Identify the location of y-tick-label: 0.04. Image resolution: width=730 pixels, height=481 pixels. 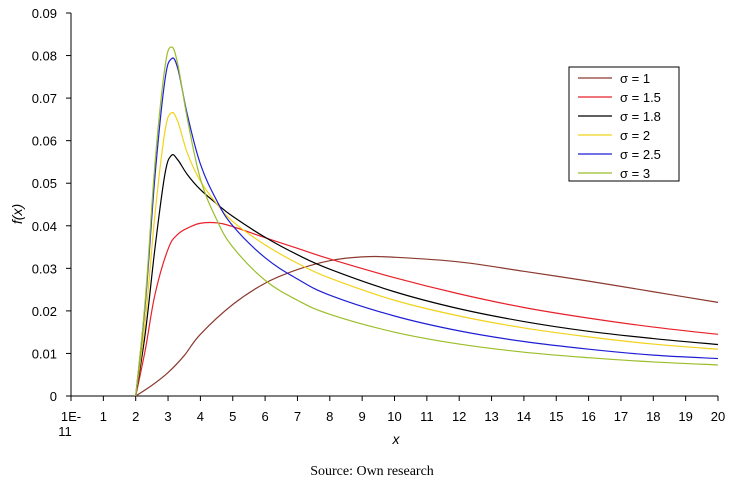
(44, 226).